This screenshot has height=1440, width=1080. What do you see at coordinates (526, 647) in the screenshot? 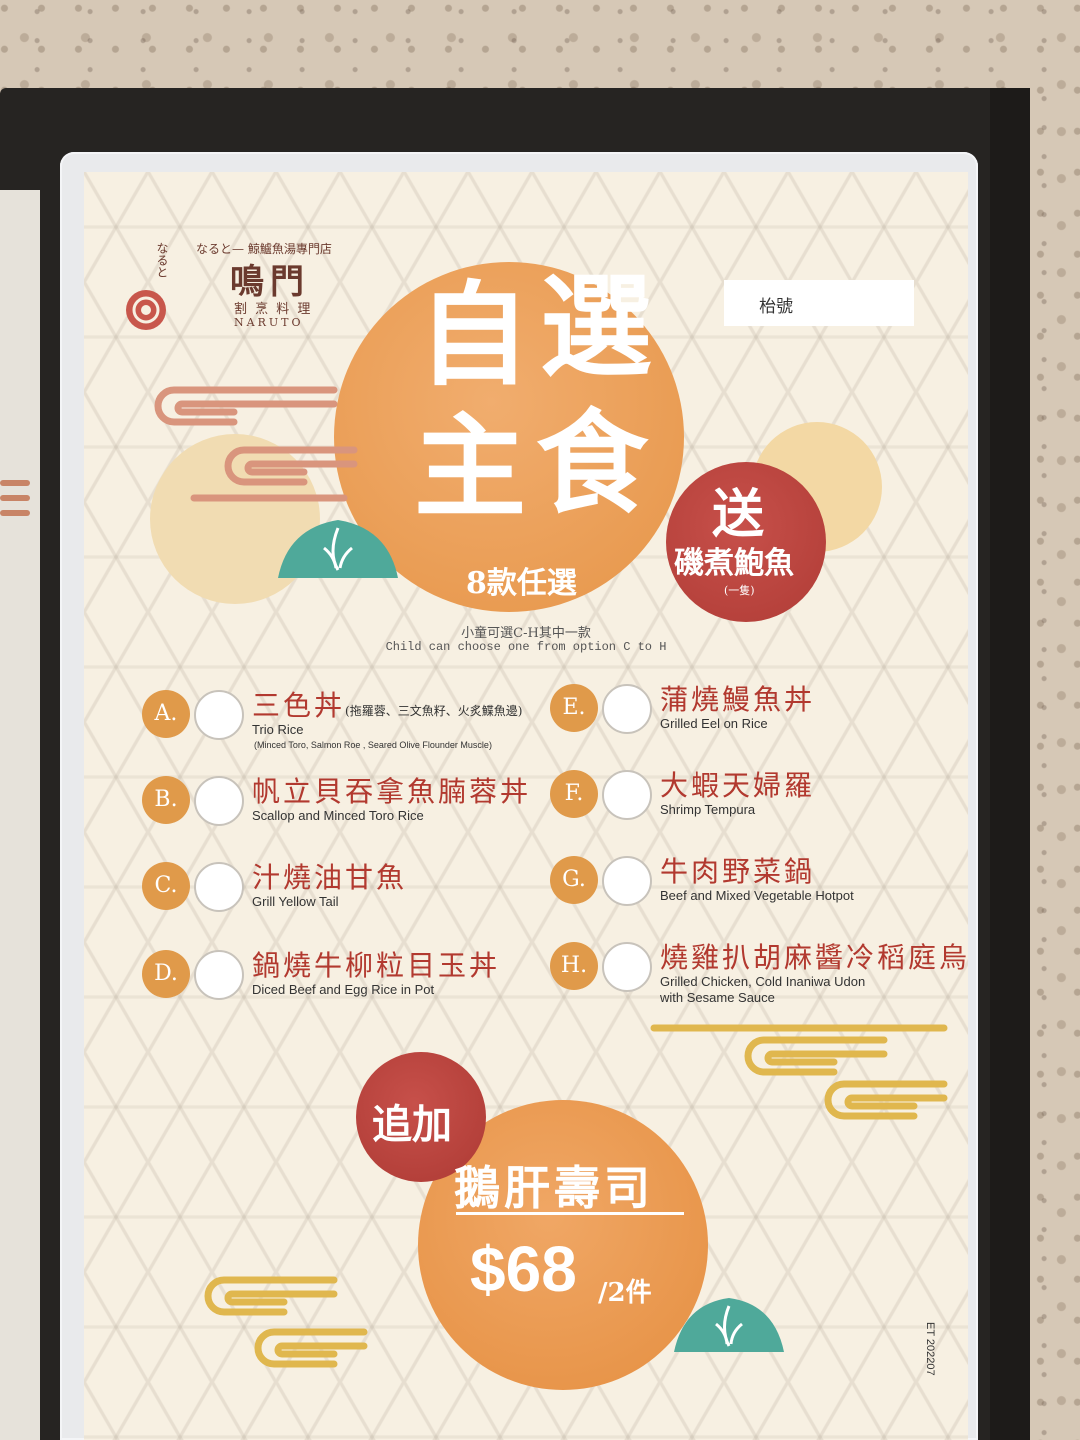
I see `child-note-en: Child can choose one from option C to H` at bounding box center [526, 647].